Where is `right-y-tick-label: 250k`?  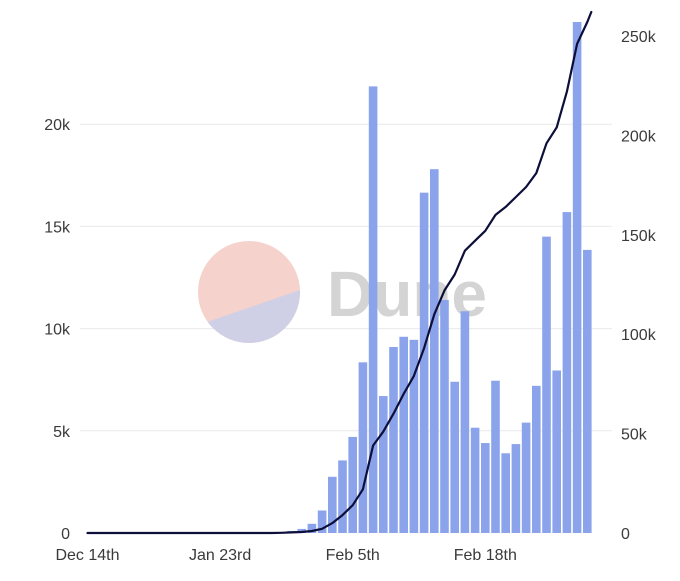
right-y-tick-label: 250k is located at coordinates (639, 37).